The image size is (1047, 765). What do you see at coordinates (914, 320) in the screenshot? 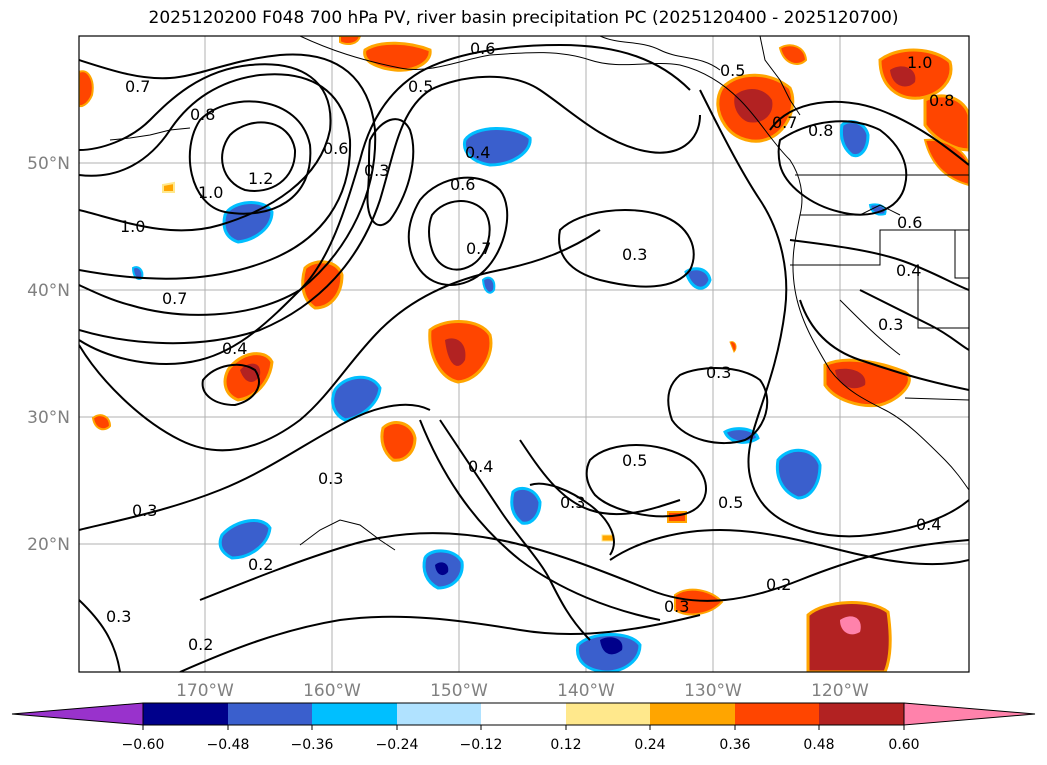
I see `contour-0-3-east` at bounding box center [914, 320].